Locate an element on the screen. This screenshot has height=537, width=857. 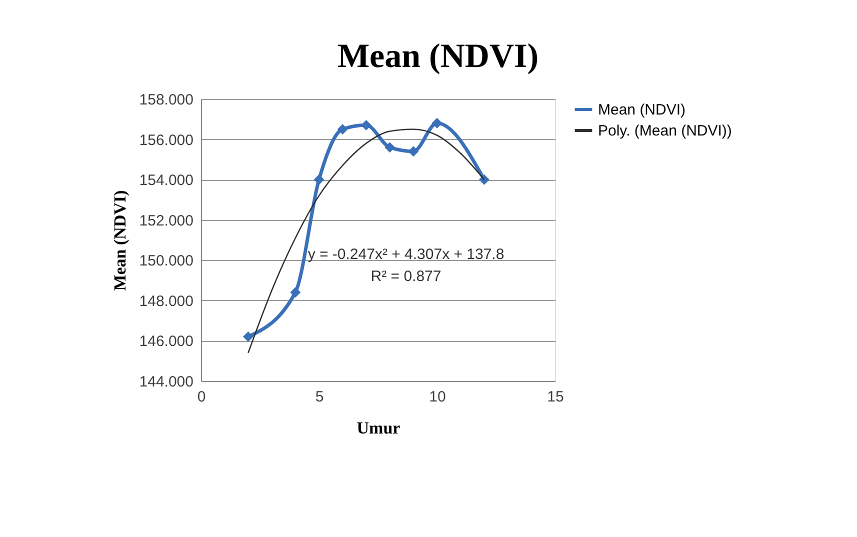
legend-label: Mean (NDVI) is located at coordinates (642, 110).